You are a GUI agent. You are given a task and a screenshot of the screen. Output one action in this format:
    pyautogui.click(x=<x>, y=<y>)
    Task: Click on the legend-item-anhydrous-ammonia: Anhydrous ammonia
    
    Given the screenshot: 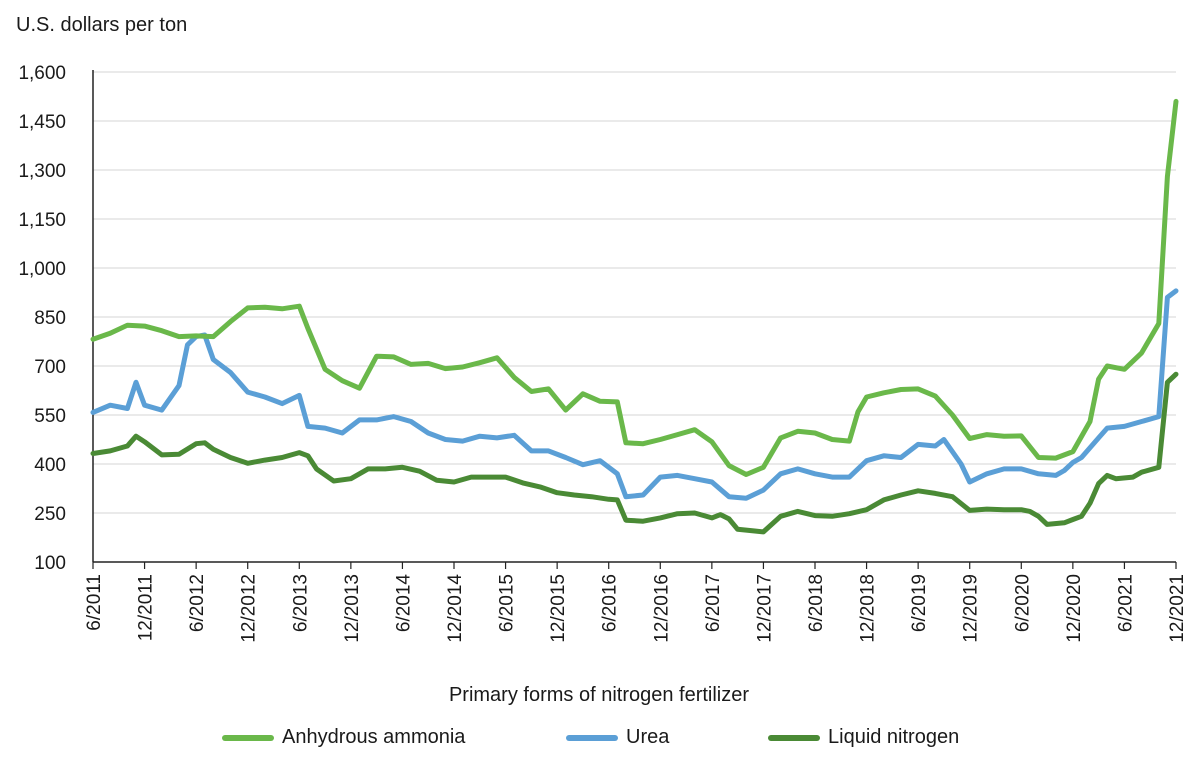 What is the action you would take?
    pyautogui.click(x=343, y=737)
    